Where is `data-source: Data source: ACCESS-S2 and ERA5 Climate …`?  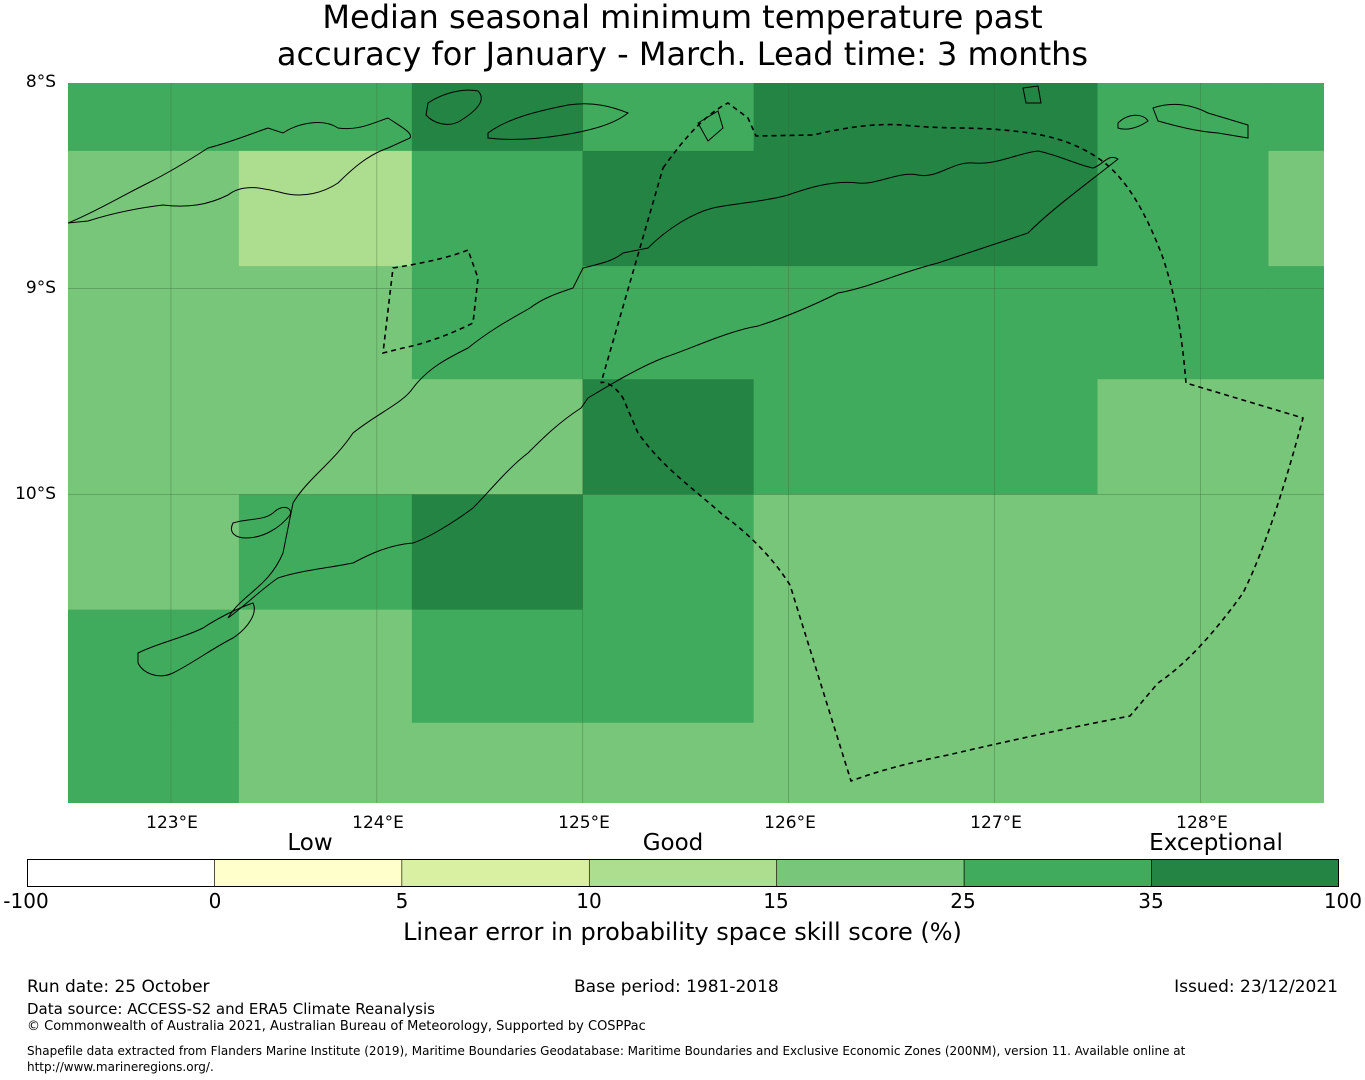 data-source: Data source: ACCESS-S2 and ERA5 Climate … is located at coordinates (231, 1009).